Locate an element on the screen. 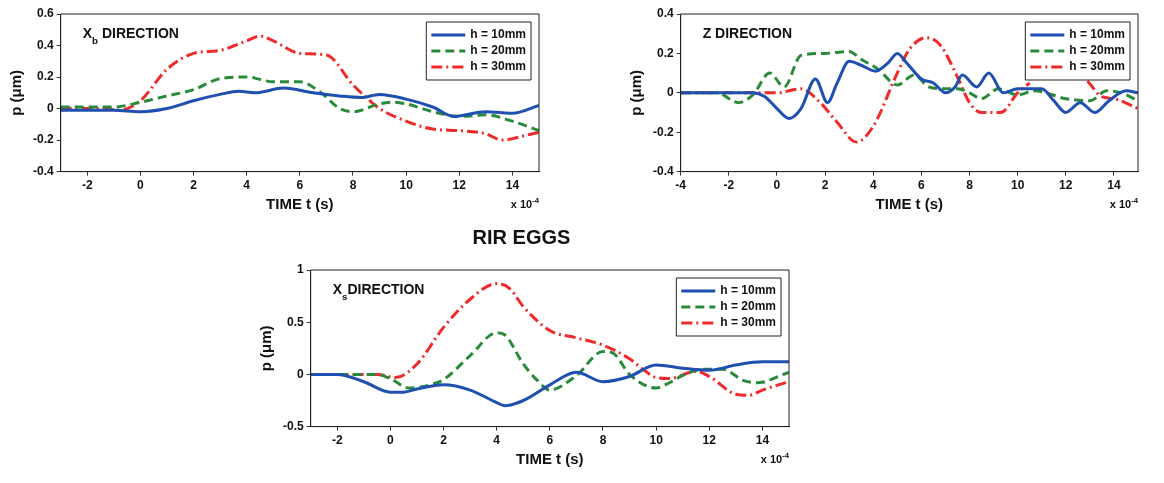 The image size is (1164, 483). y-tick-label: 0.5 is located at coordinates (295, 321).